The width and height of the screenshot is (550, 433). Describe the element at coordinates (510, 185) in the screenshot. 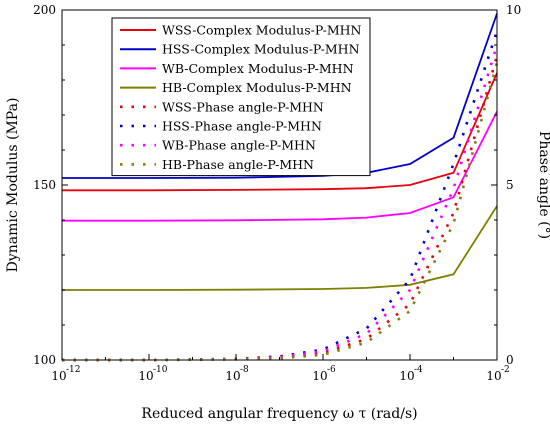

I see `y2-tick-label: 5` at that location.